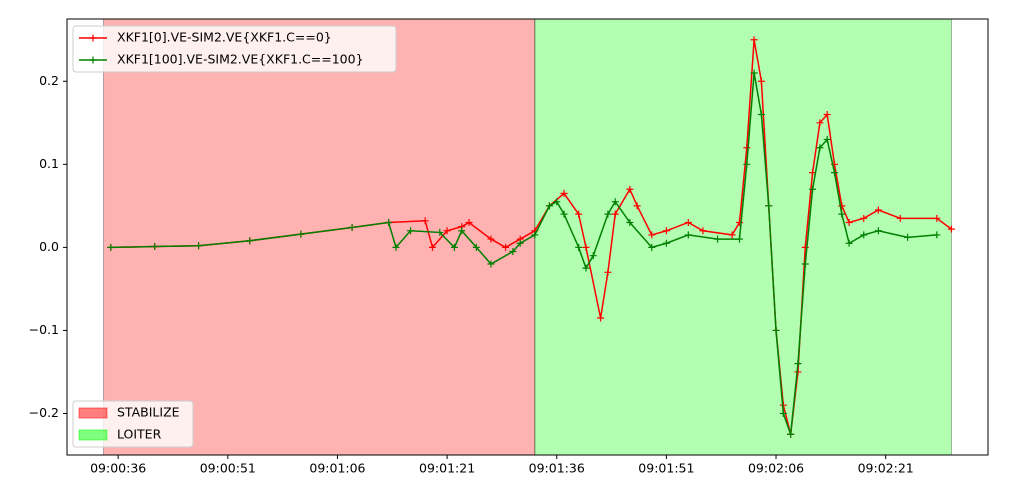 The width and height of the screenshot is (1010, 502). Describe the element at coordinates (240, 59) in the screenshot. I see `legend-label: XKF1[100].VE-SIM2.VE{XKF1.C==100}` at that location.